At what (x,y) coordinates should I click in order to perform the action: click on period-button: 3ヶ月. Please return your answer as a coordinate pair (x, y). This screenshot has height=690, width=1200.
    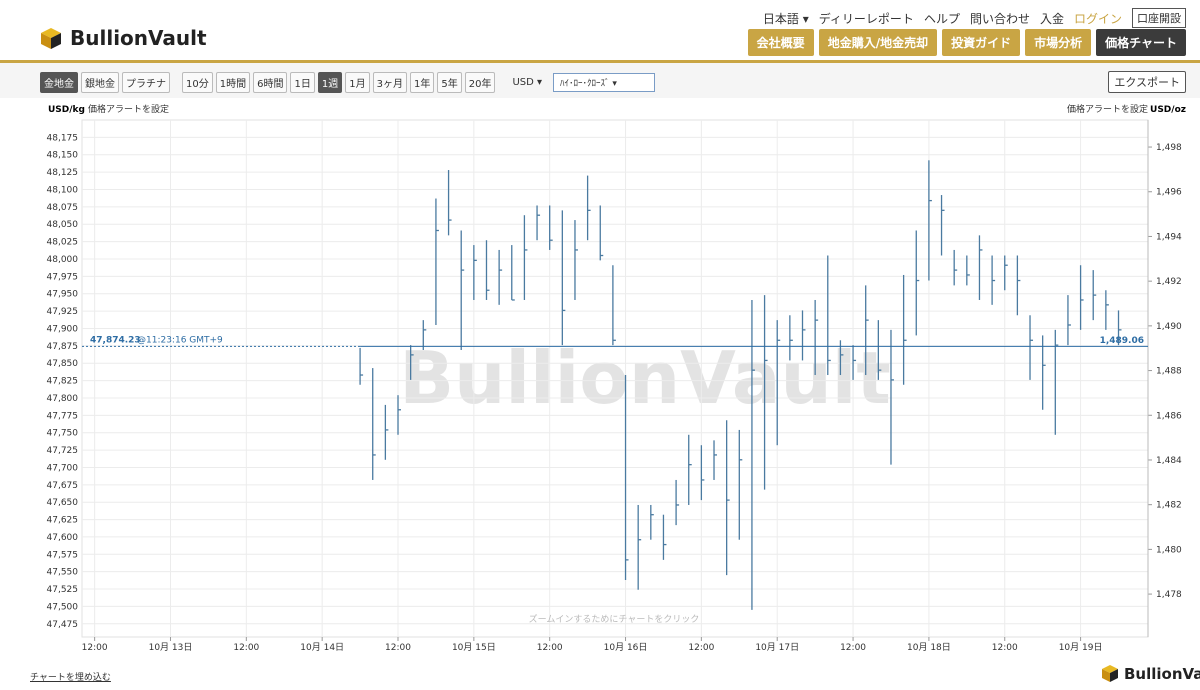
    Looking at the image, I should click on (389, 82).